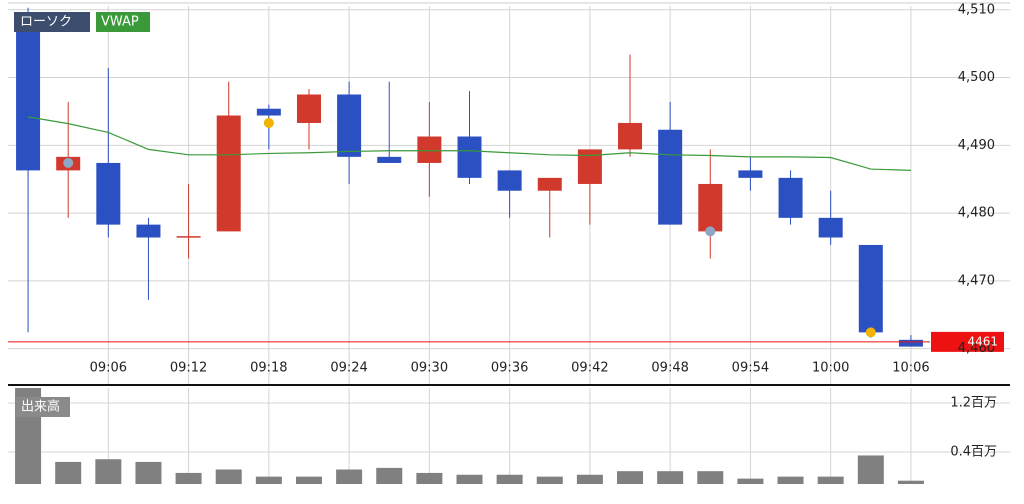 This screenshot has width=1024, height=504. I want to click on y-tick-label: 4,470, so click(976, 280).